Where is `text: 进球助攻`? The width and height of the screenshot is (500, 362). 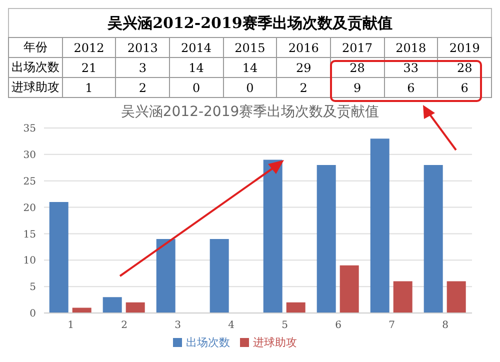 text: 进球助攻 is located at coordinates (35, 87).